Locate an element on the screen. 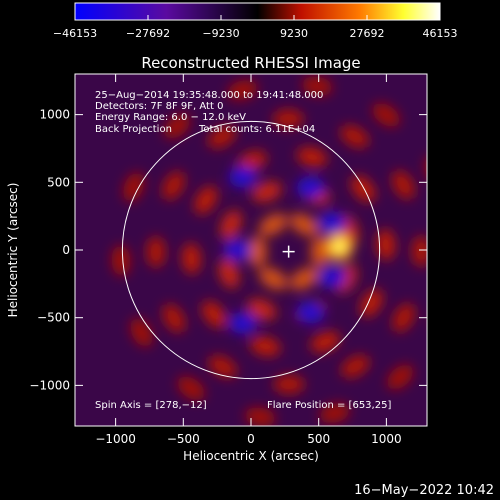 The width and height of the screenshot is (500, 500). colorbar-ticks: −46153 −27692 −9230 9230 27692 46153 is located at coordinates (255, 27).